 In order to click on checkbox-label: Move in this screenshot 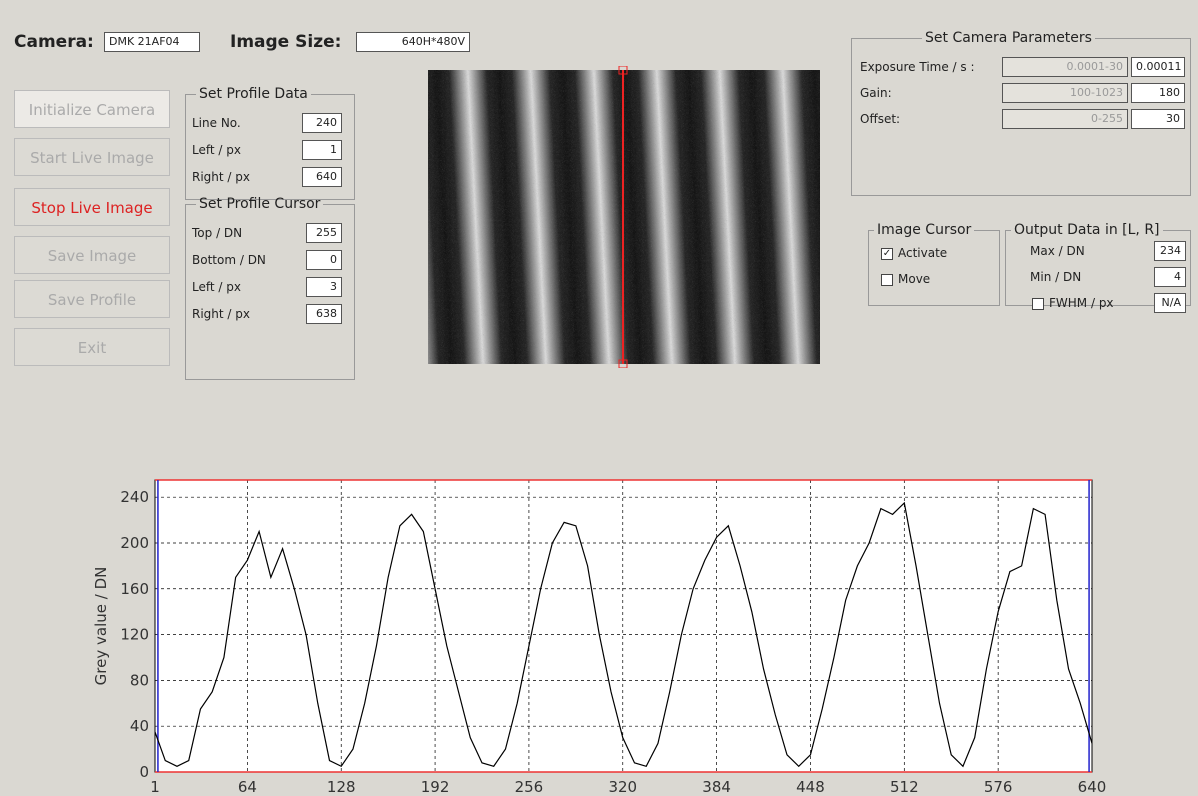, I will do `click(914, 279)`.